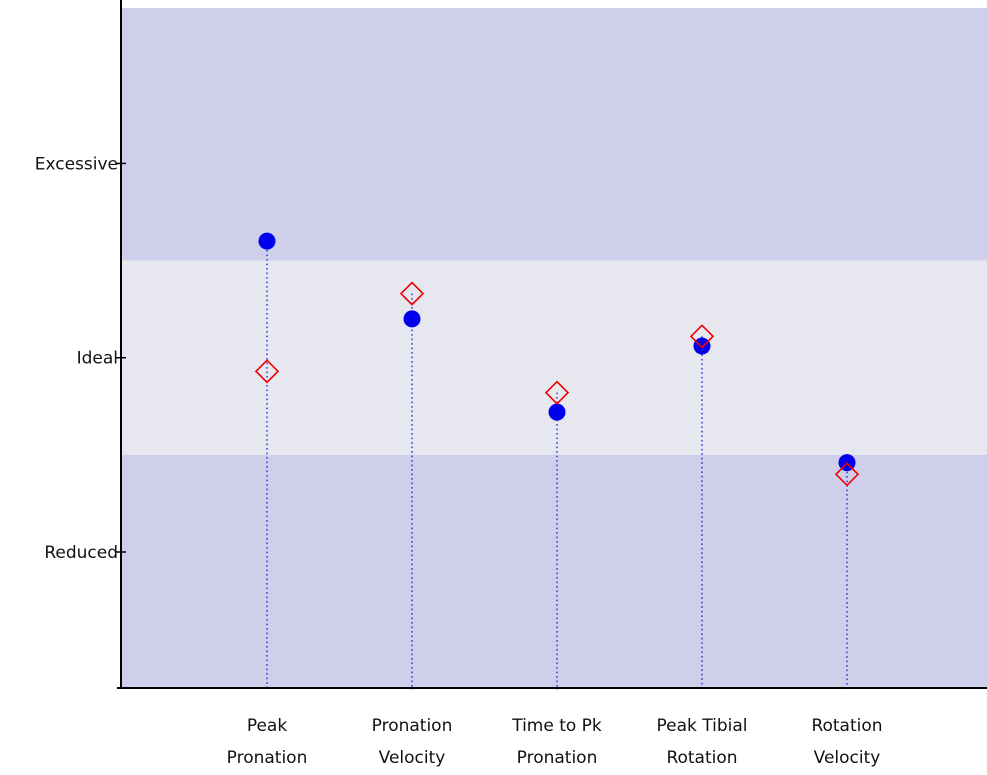 This screenshot has height=775, width=987. Describe the element at coordinates (97, 359) in the screenshot. I see `y-tick-label-ideal: Ideal` at that location.